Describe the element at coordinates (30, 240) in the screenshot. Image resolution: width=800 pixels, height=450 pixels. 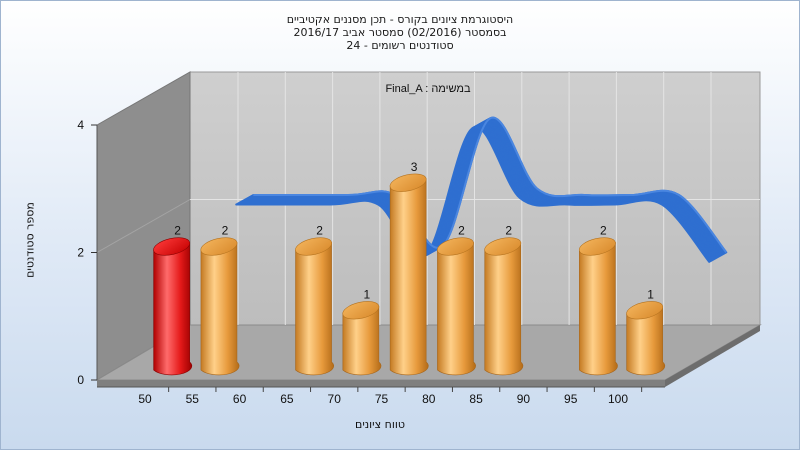
I see `y-axis-label: מספר סטודנטים` at that location.